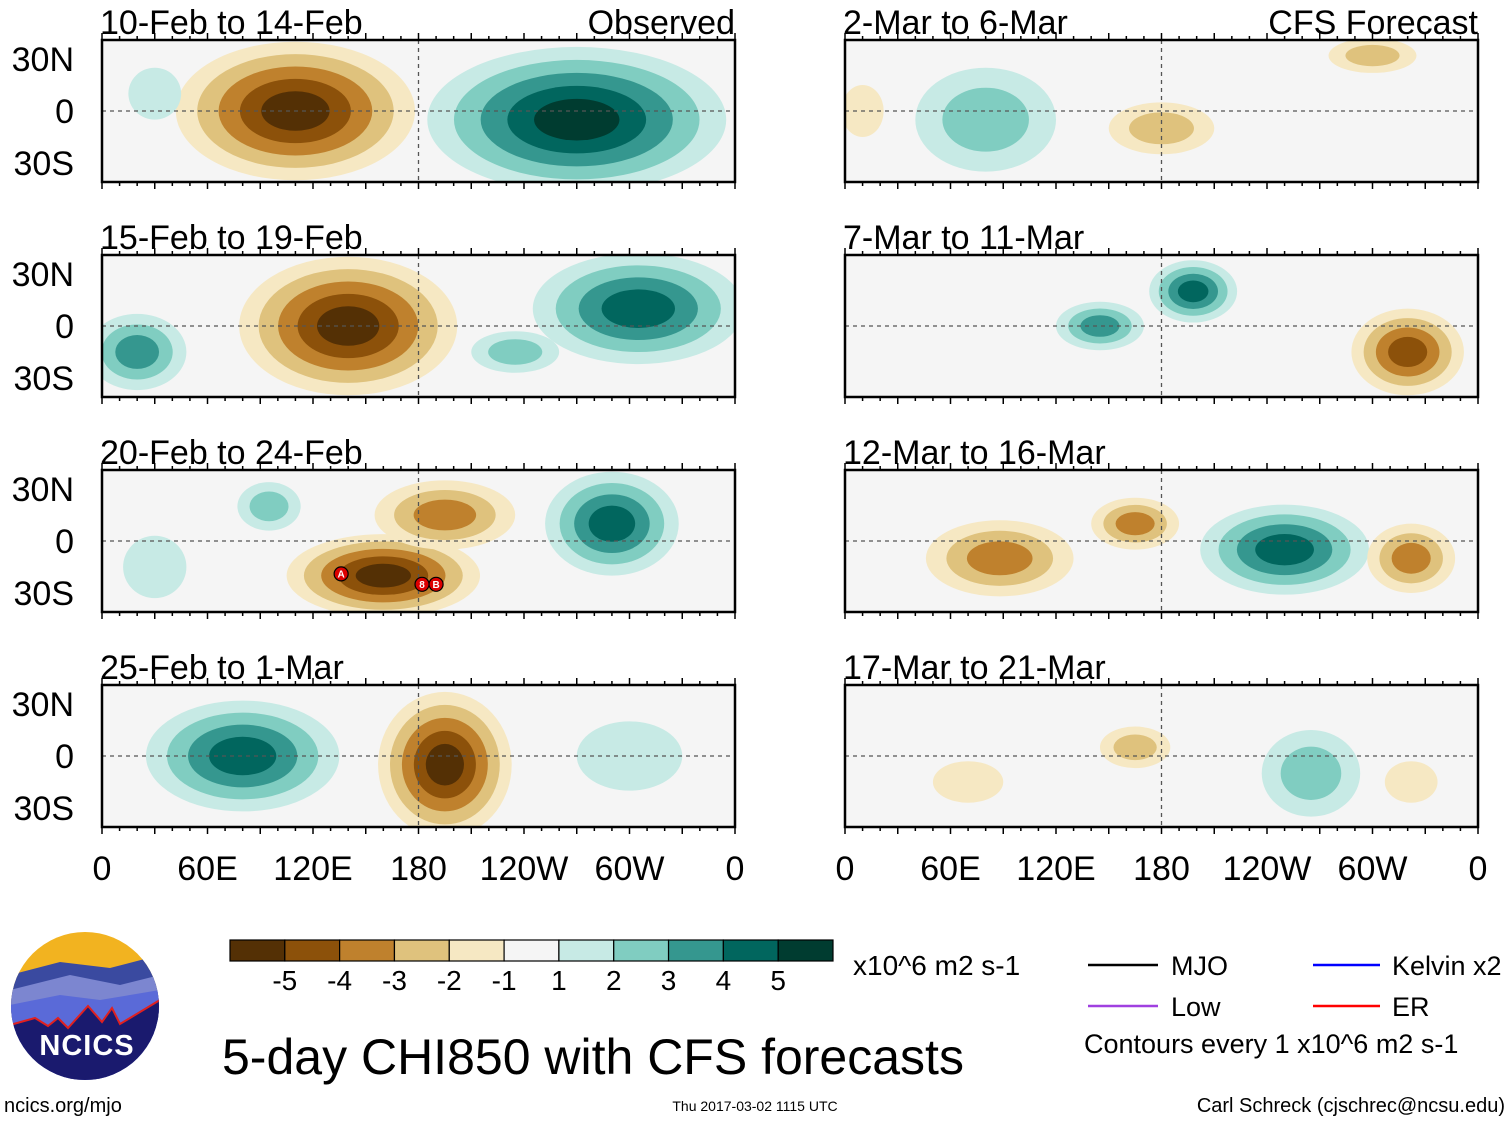  What do you see at coordinates (1373, 23) in the screenshot?
I see `panel-source-label: CFS Forecast` at bounding box center [1373, 23].